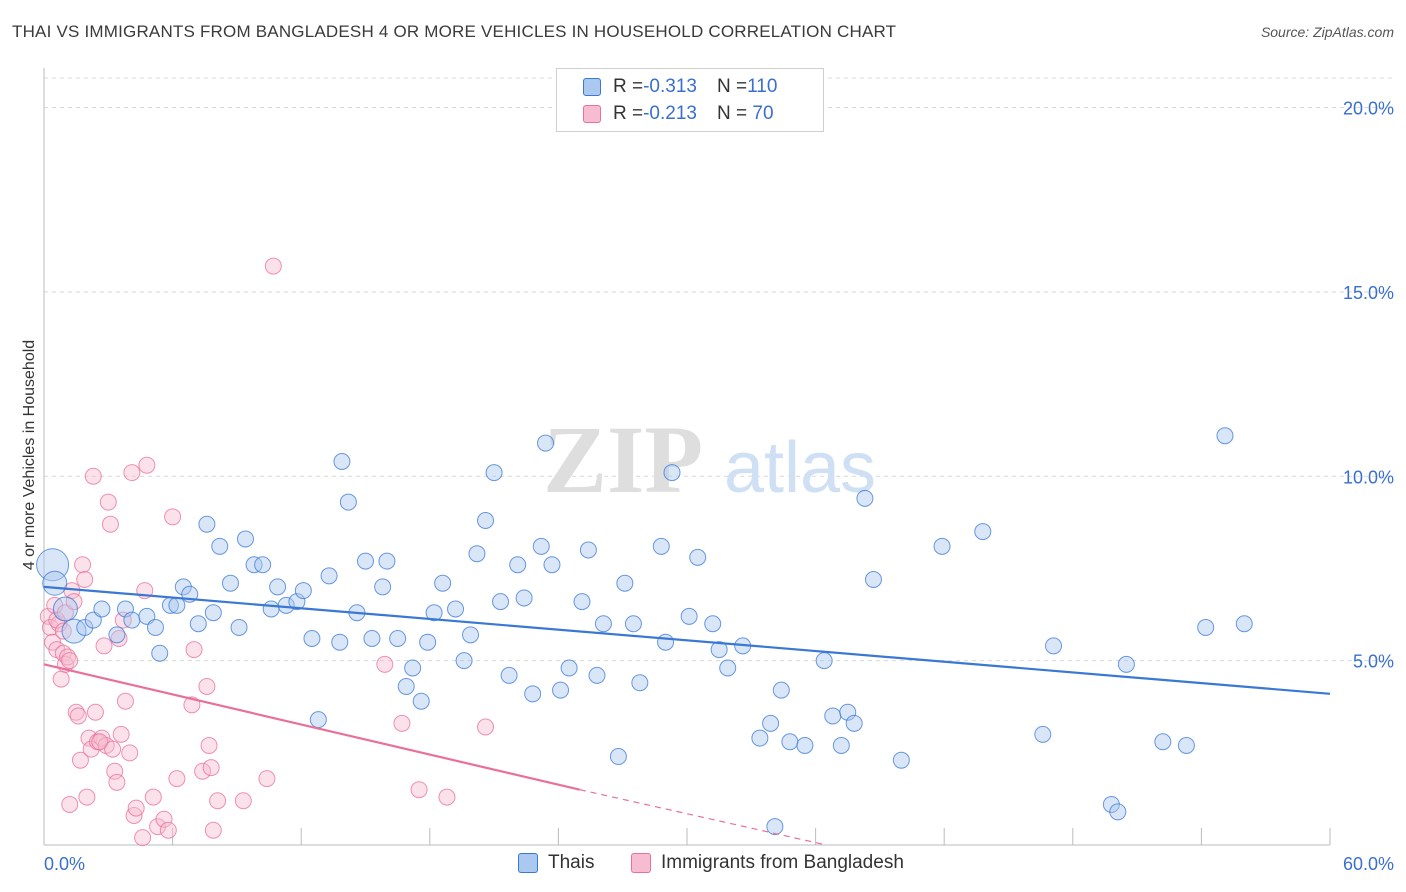  I want to click on y-axis-label: 4 or more Vehicles in Household, so click(29, 455).